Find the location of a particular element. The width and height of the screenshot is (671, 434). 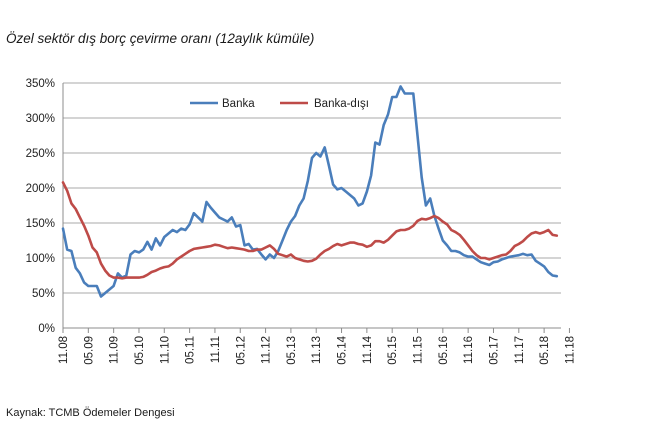

x-tick-label: 11.10 is located at coordinates (165, 350).